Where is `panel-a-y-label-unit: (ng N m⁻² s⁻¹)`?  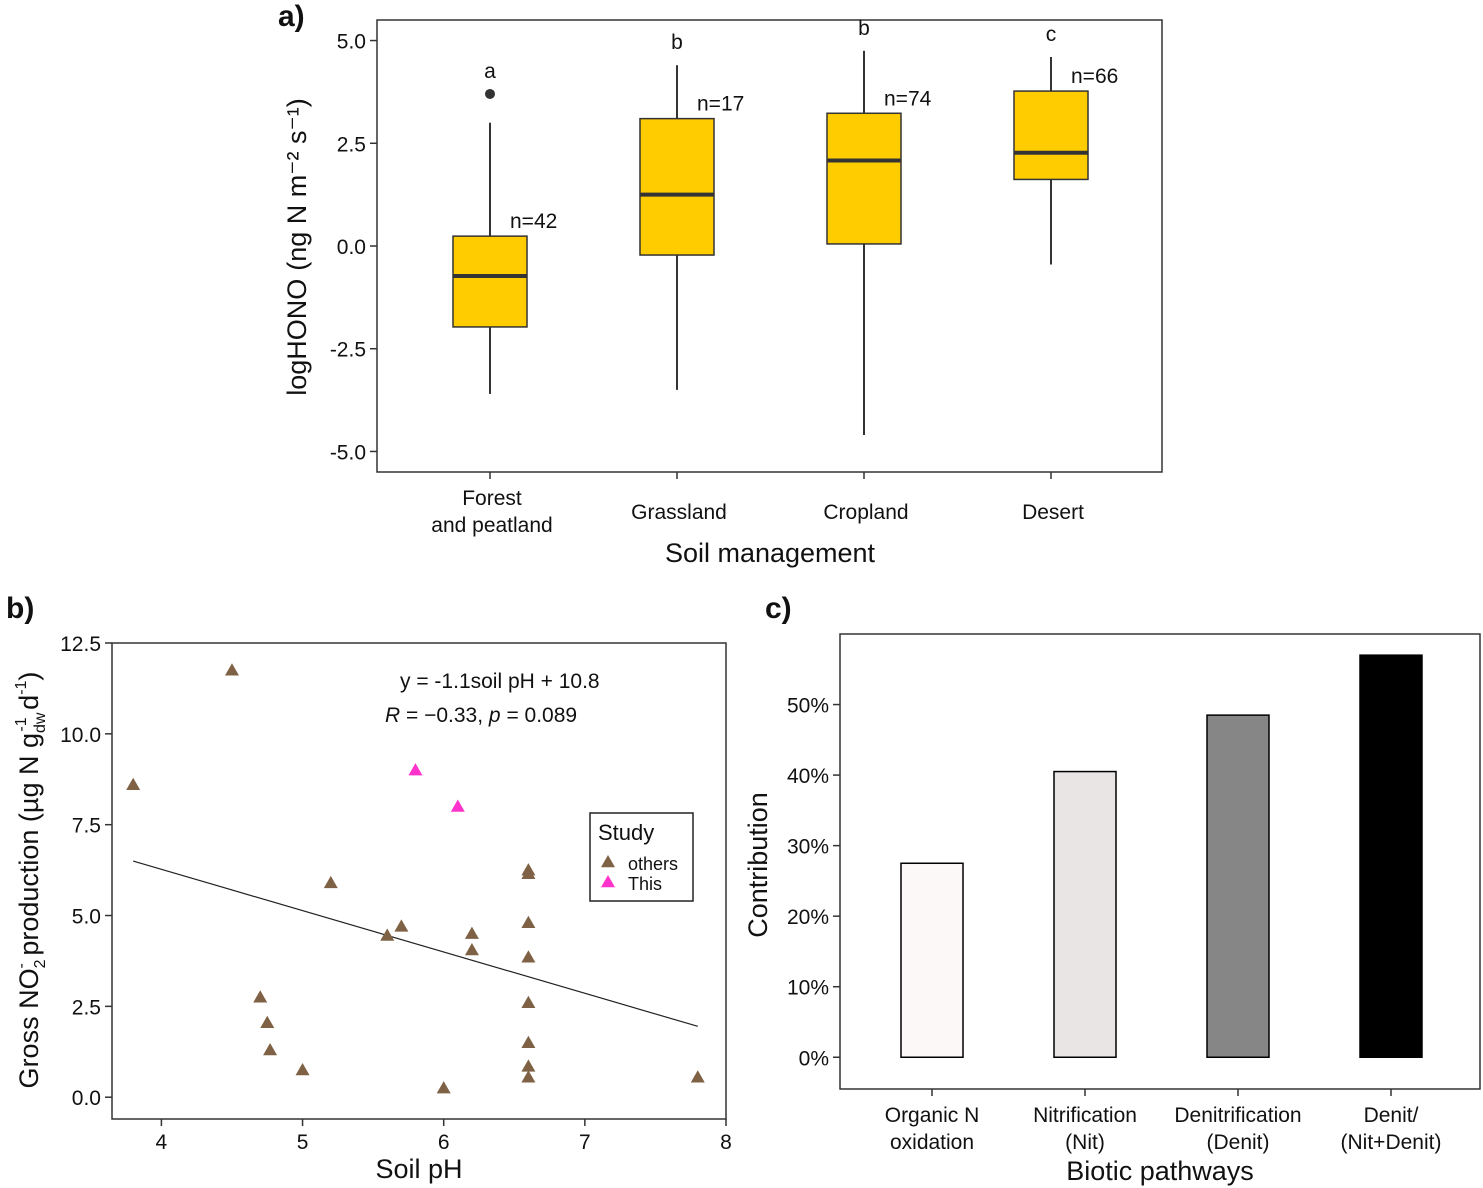
panel-a-y-label-unit: (ng N m⁻² s⁻¹) is located at coordinates (297, 184).